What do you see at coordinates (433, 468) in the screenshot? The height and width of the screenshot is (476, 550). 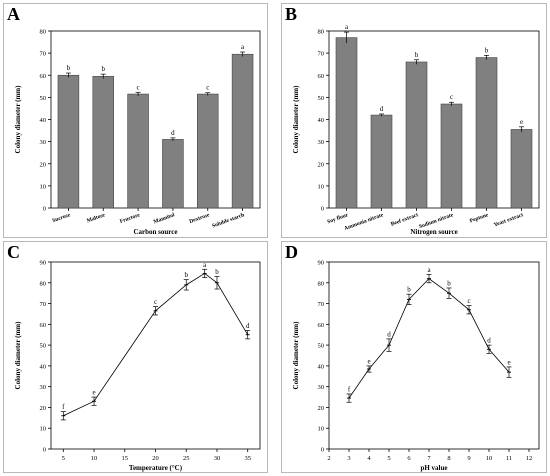 I see `x-axis-label: pH value` at bounding box center [433, 468].